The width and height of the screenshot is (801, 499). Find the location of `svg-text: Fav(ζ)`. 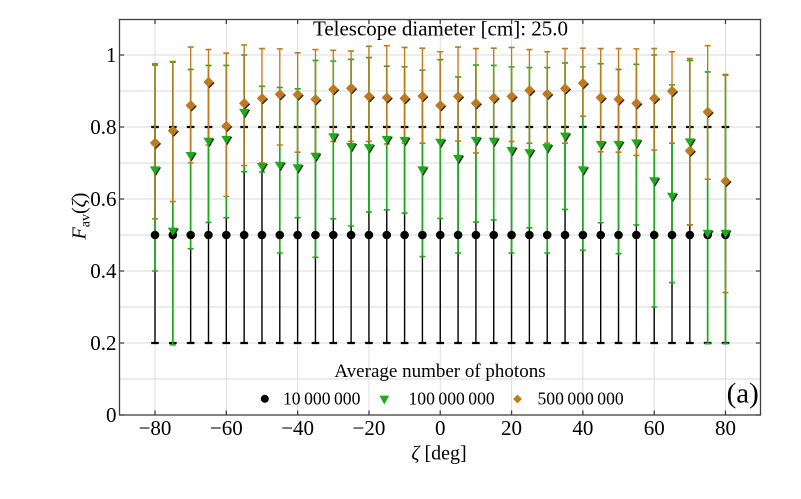

svg-text: Fav(ζ) is located at coordinates (81, 217).